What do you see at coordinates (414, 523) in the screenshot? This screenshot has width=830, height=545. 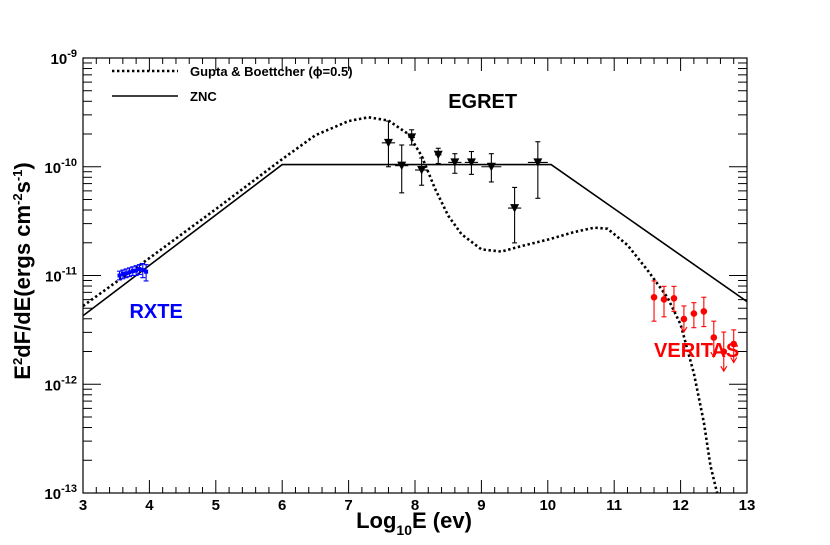 I see `x-axis-title: Log10E (ev)` at bounding box center [414, 523].